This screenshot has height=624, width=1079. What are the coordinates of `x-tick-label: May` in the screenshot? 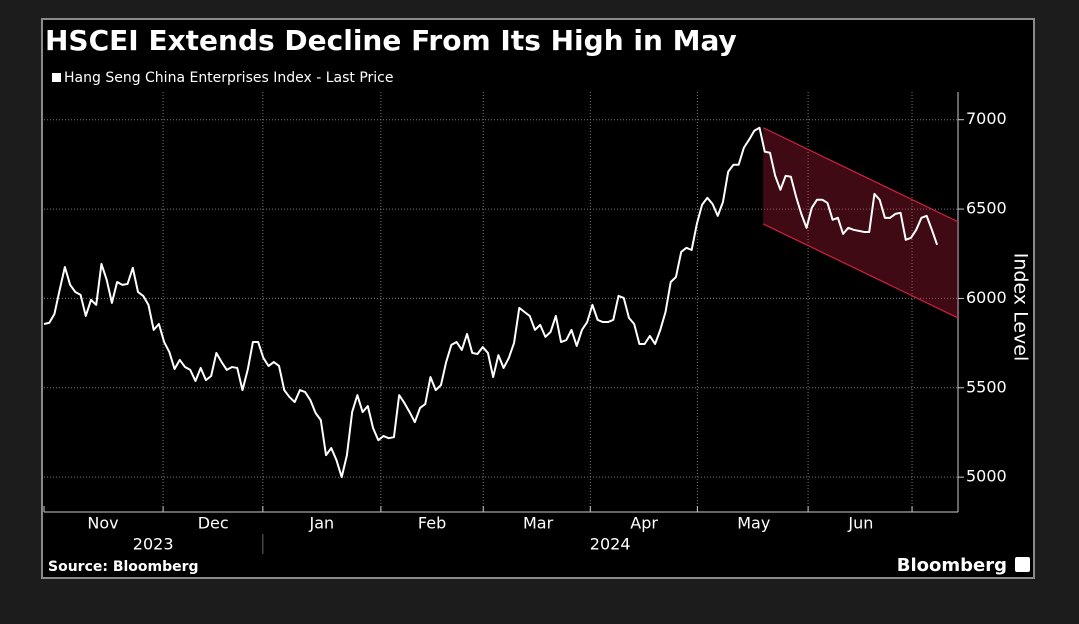 It's located at (753, 523).